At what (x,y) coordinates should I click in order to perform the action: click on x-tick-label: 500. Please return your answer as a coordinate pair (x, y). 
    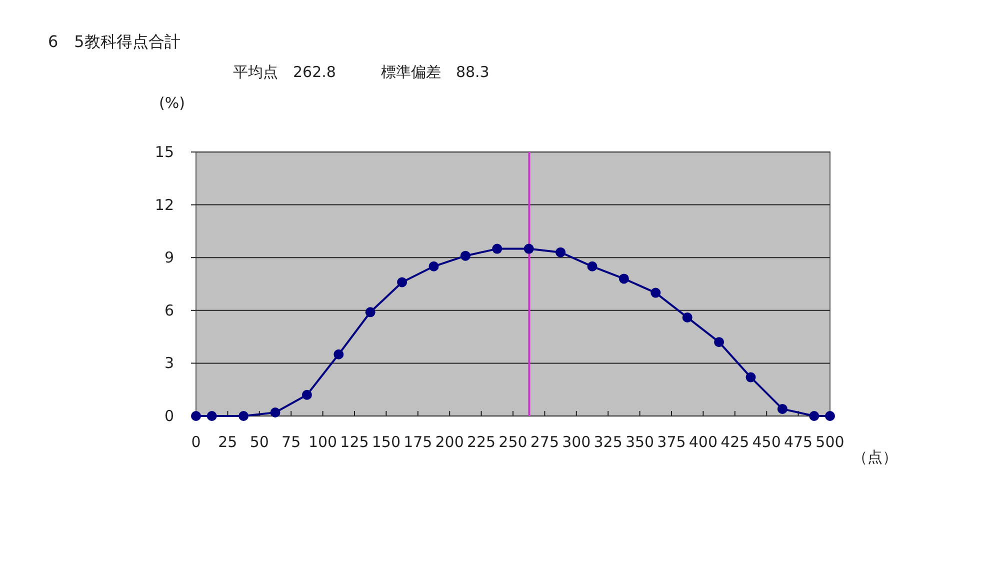
    Looking at the image, I should click on (830, 442).